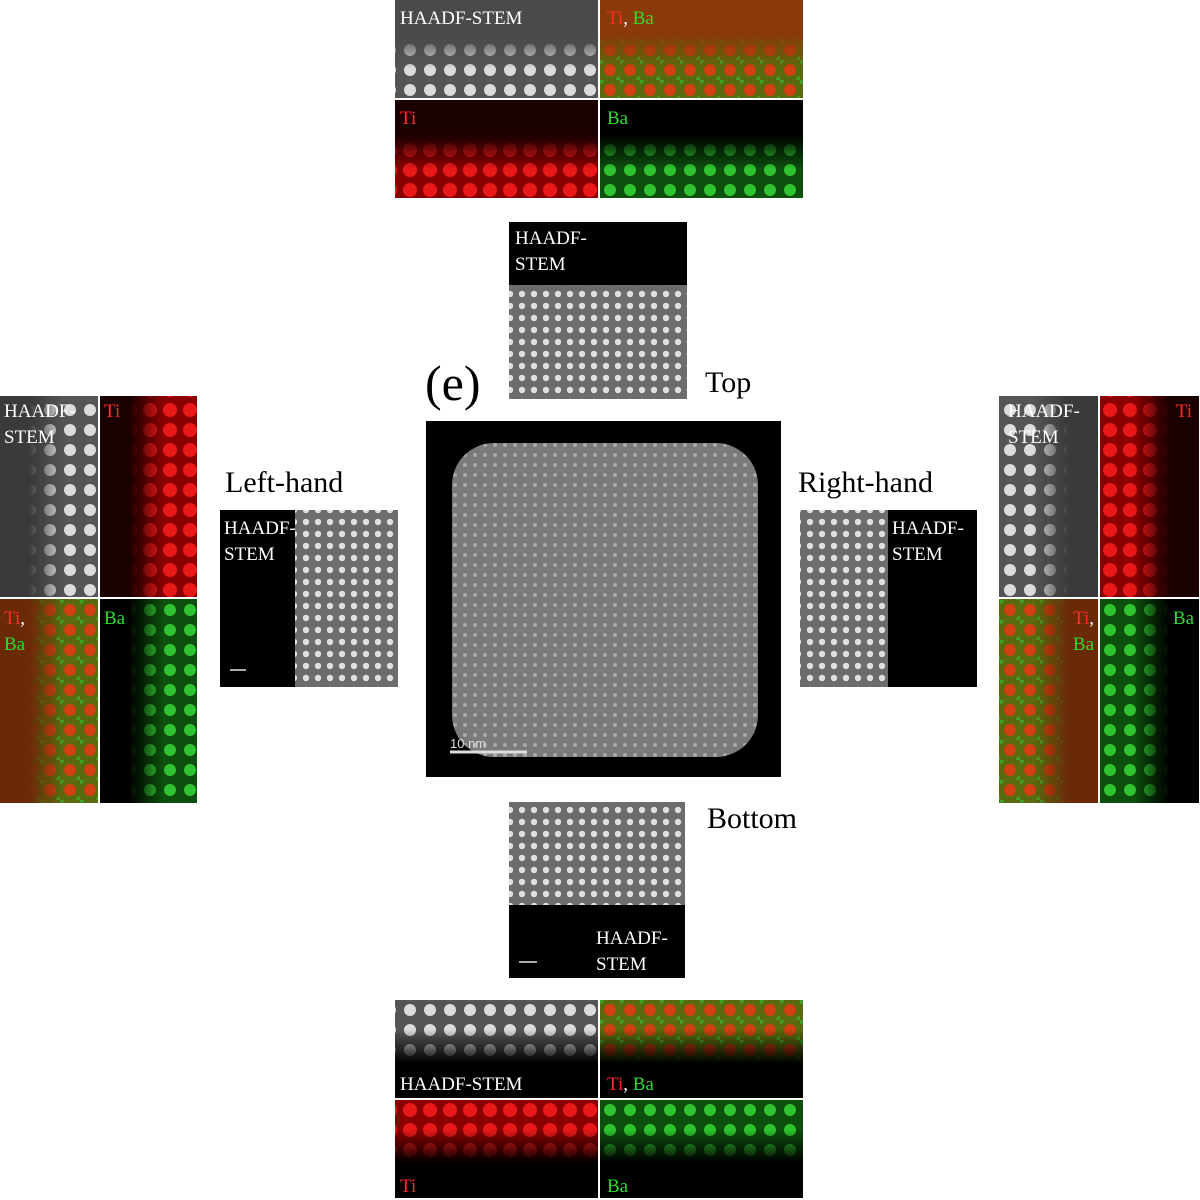 The height and width of the screenshot is (1200, 1200). Describe the element at coordinates (603, 599) in the screenshot. I see `center-image: 10 nm` at that location.